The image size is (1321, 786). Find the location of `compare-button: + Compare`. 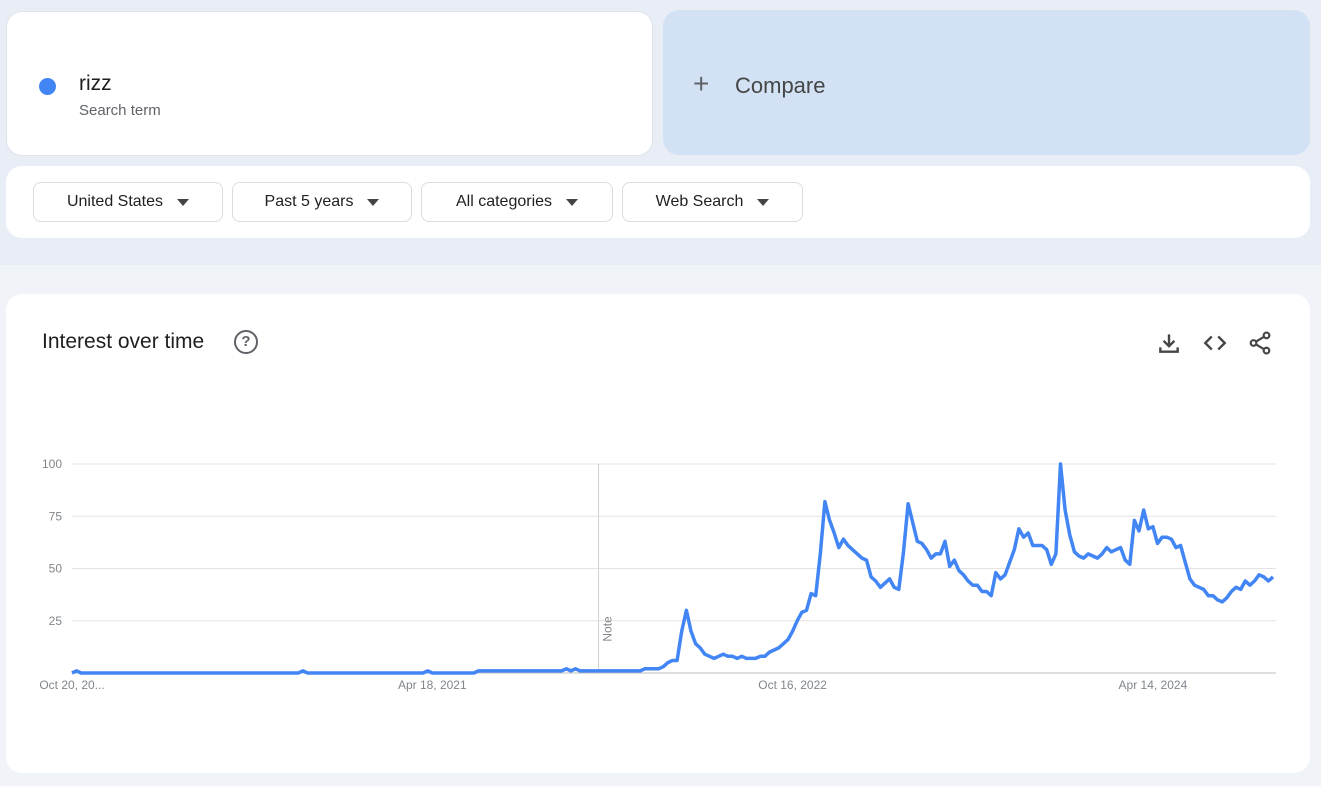

compare-button: + Compare is located at coordinates (986, 82).